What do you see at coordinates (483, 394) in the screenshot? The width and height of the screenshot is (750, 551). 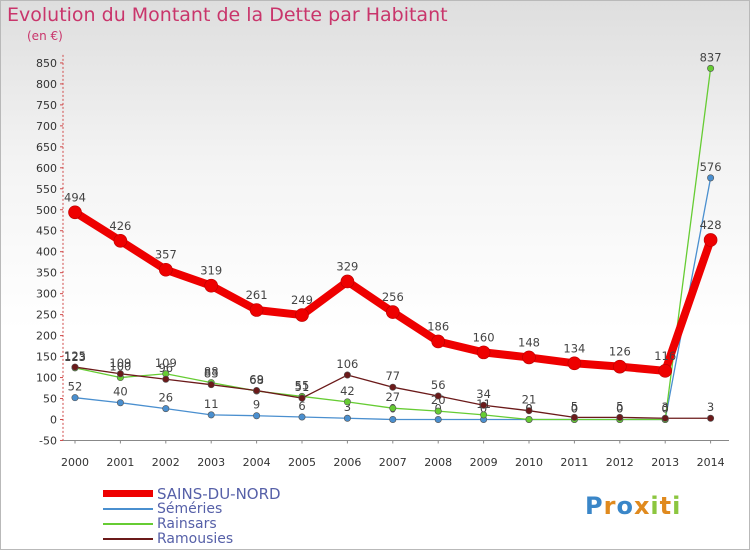 I see `data-label-ramousies: 34` at bounding box center [483, 394].